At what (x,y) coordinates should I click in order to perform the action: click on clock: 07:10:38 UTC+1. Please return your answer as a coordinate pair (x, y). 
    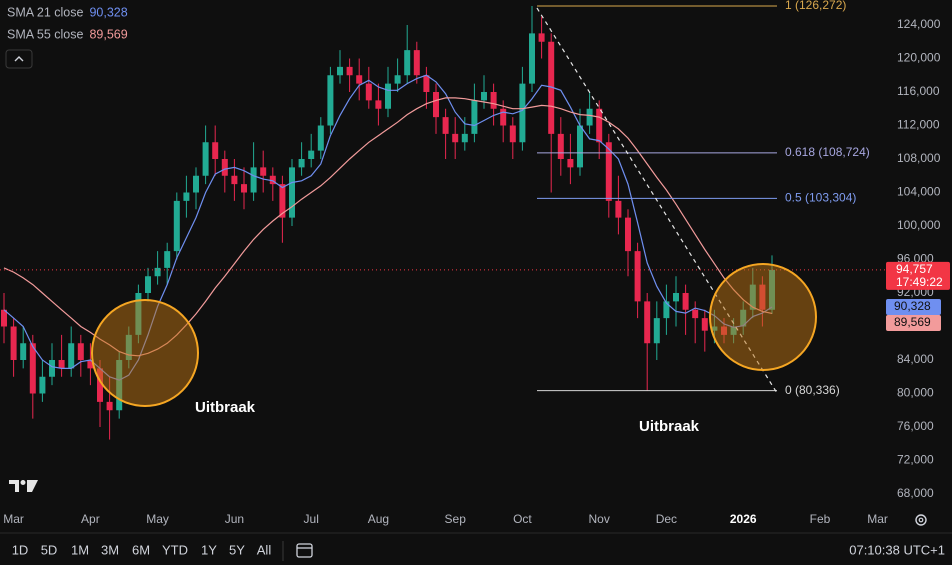
    Looking at the image, I should click on (897, 549).